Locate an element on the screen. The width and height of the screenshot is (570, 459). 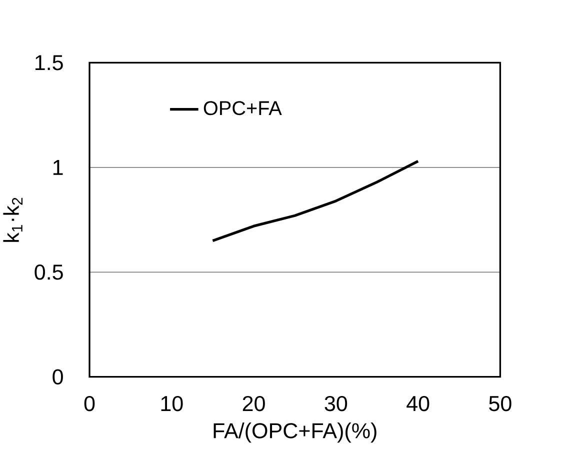
y-tick-label: 1.5 is located at coordinates (49, 62).